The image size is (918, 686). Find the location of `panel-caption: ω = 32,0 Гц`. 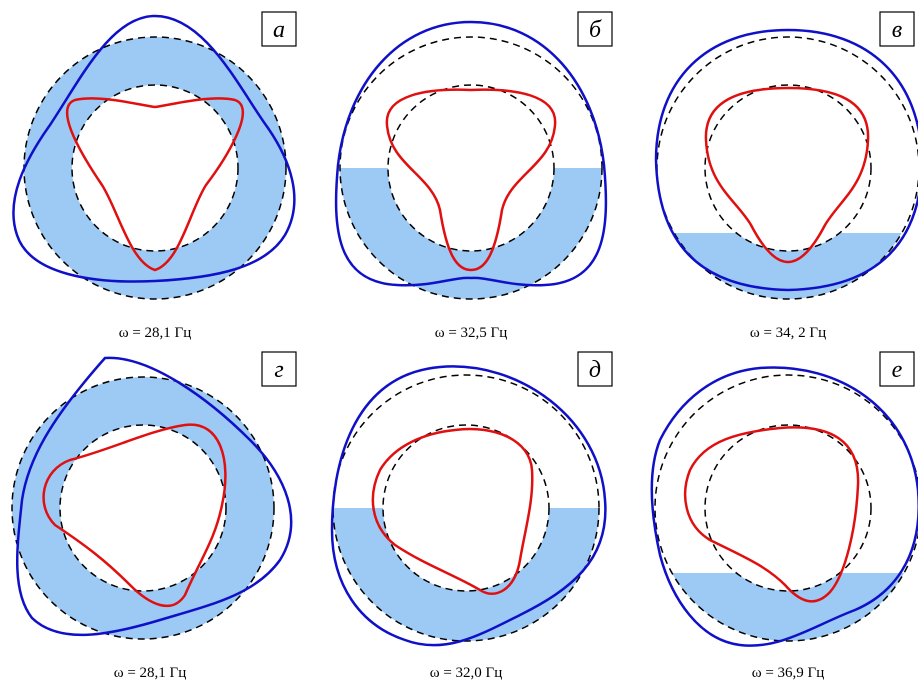

panel-caption: ω = 32,0 Гц is located at coordinates (466, 673).